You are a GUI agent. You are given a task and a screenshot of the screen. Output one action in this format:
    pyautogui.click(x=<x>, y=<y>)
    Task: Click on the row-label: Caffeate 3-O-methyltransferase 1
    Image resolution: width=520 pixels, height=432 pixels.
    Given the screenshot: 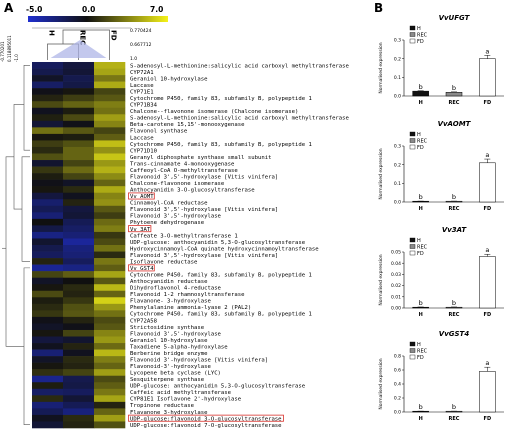 What is the action you would take?
    pyautogui.click(x=184, y=236)
    